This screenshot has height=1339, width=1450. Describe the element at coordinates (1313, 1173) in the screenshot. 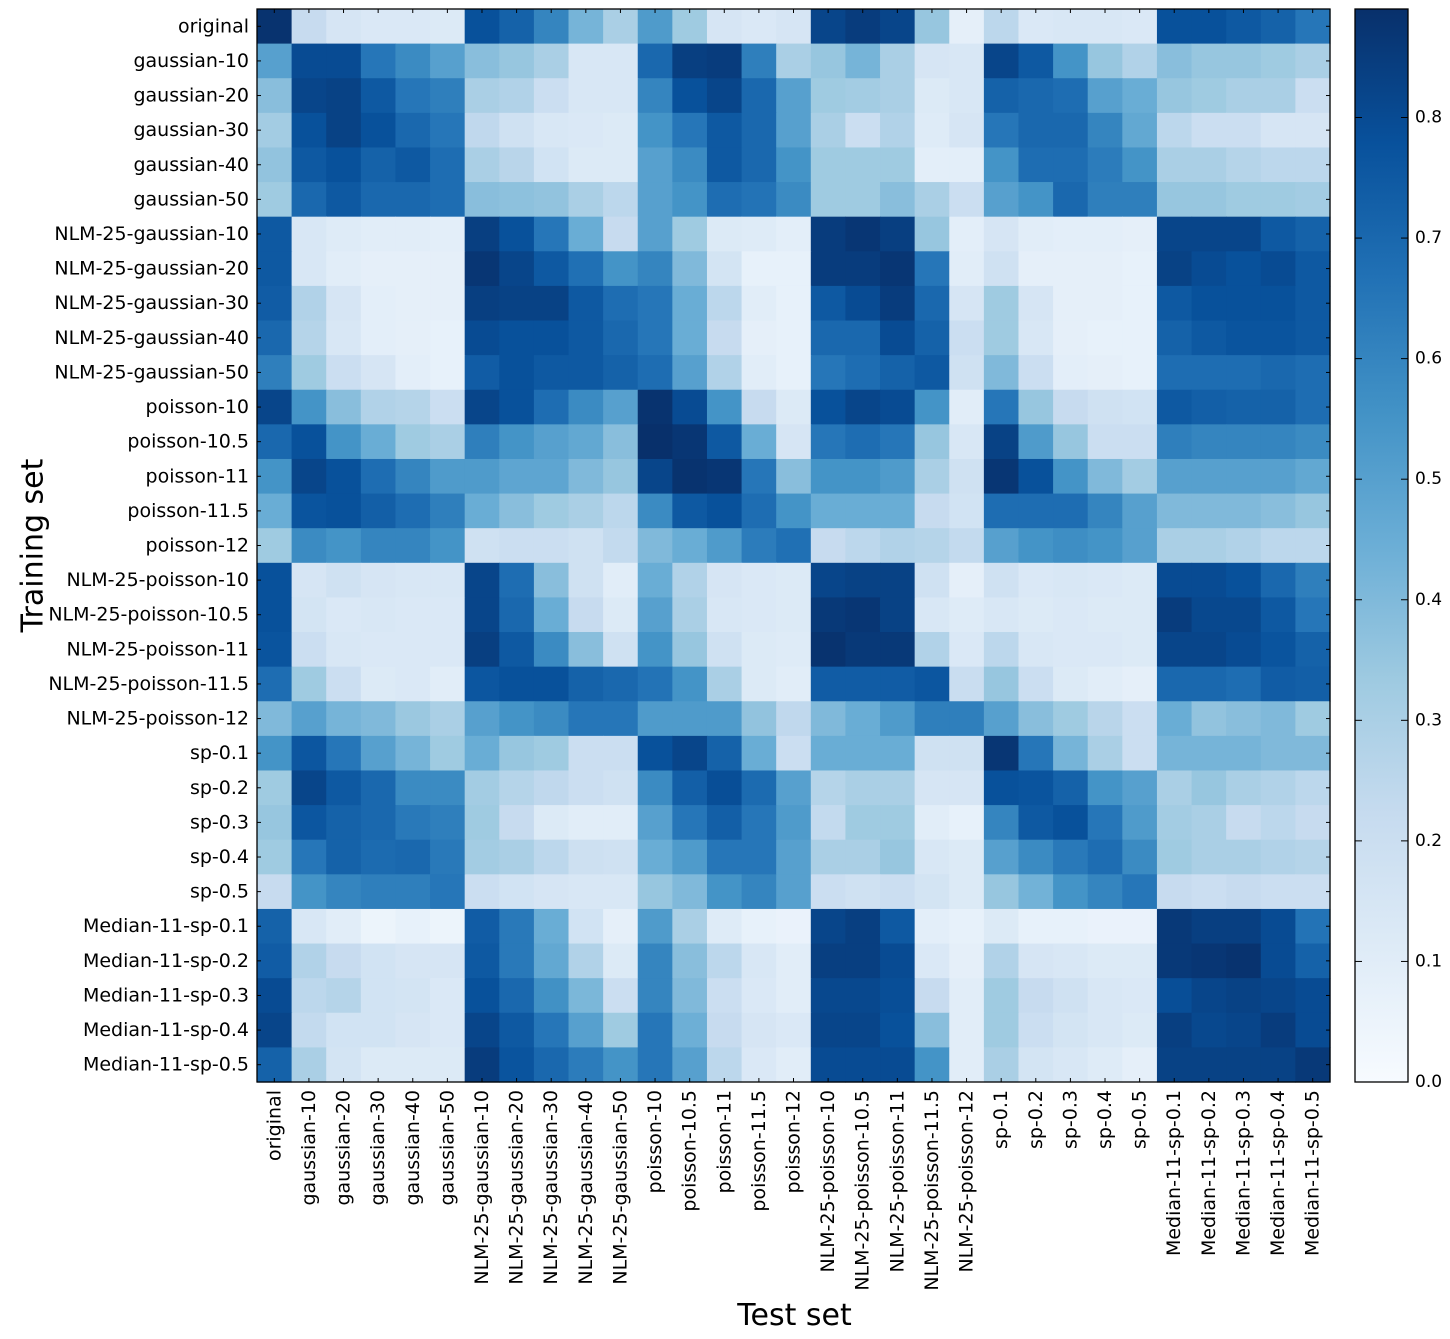

I see `x-tick-label: Median-11-sp-0.5` at that location.